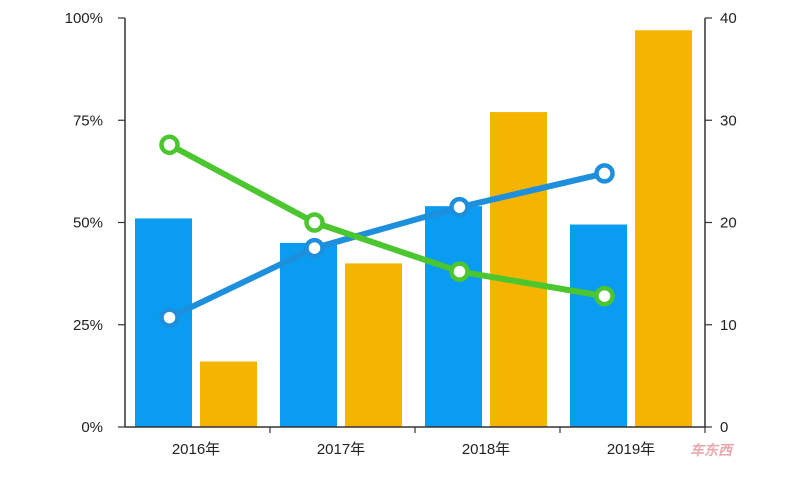 The height and width of the screenshot is (494, 800). Describe the element at coordinates (724, 427) in the screenshot. I see `right-tick-label: 0` at that location.